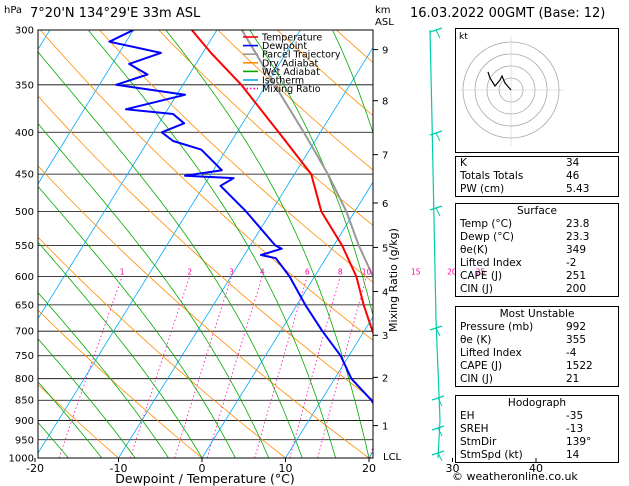 The height and width of the screenshot is (486, 629). I want to click on km-tick-label: 8, so click(385, 102).